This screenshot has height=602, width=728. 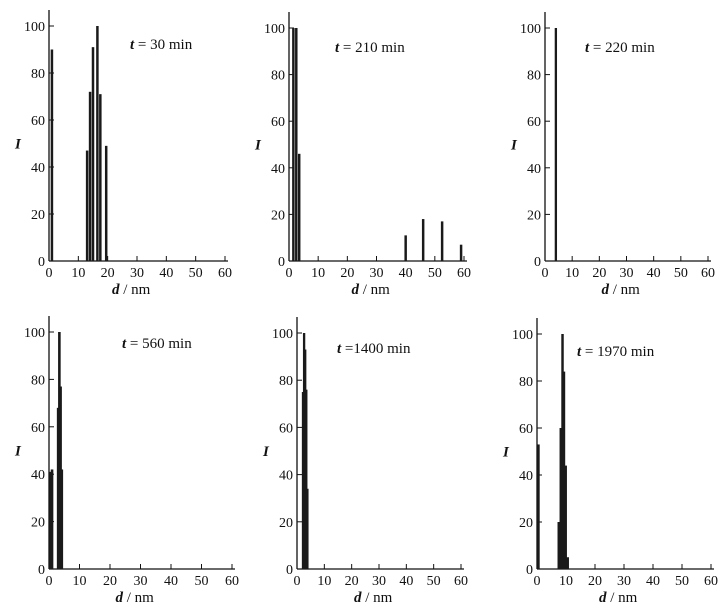 I want to click on time-annotation: t = 30 min, so click(x=161, y=45).